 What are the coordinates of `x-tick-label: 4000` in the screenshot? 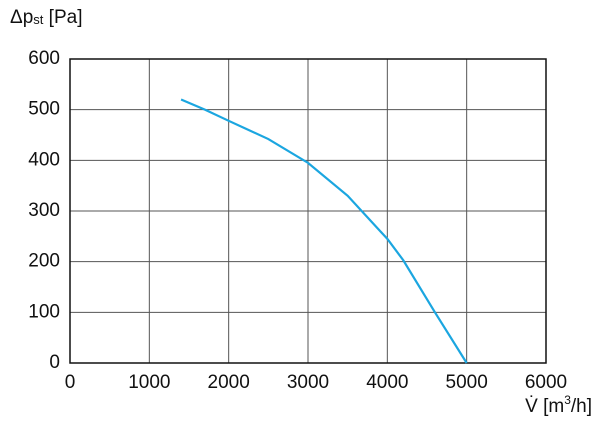 It's located at (387, 382).